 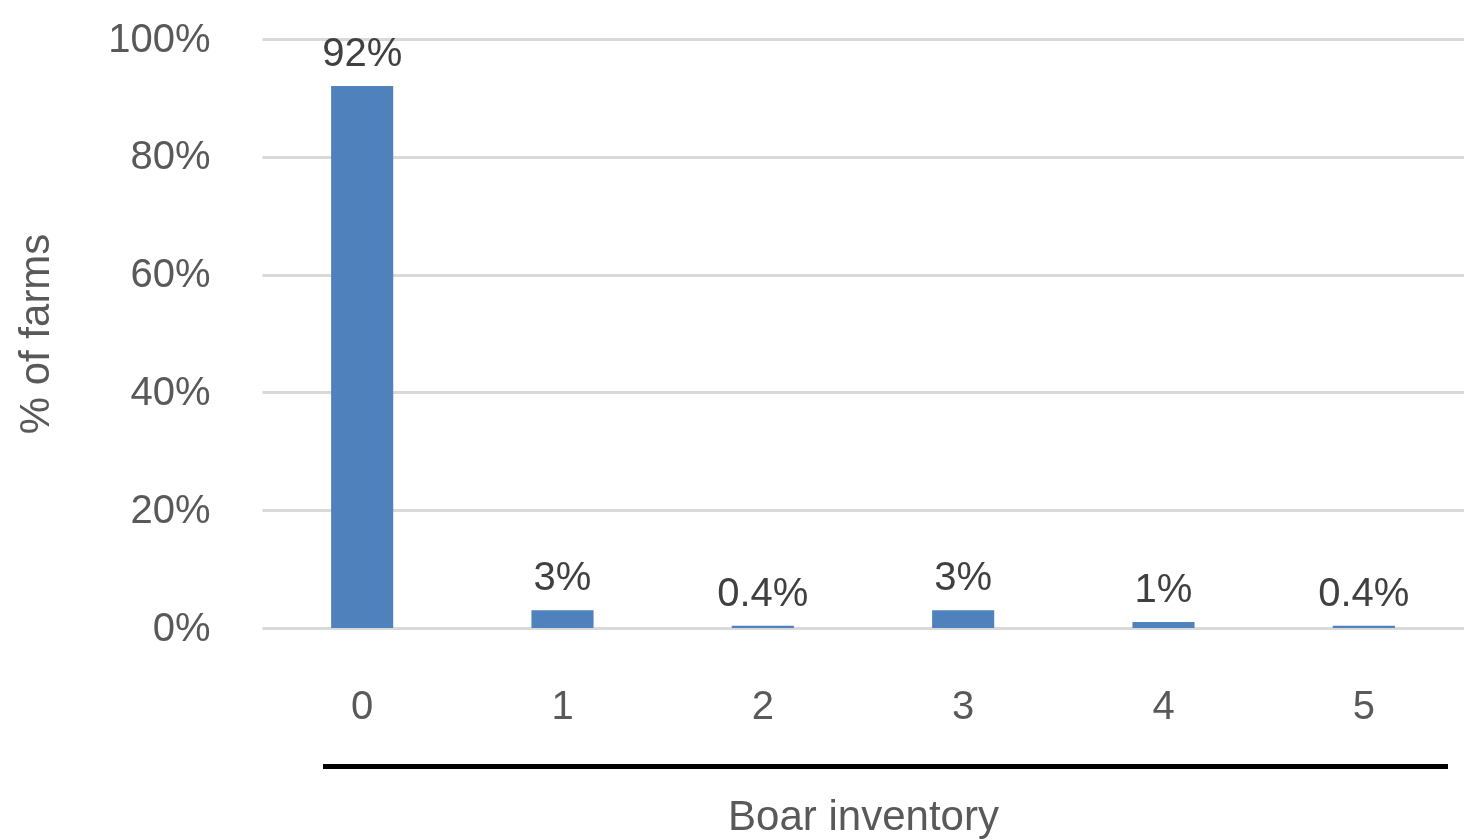 What do you see at coordinates (181, 626) in the screenshot?
I see `y-tick-label: 0%` at bounding box center [181, 626].